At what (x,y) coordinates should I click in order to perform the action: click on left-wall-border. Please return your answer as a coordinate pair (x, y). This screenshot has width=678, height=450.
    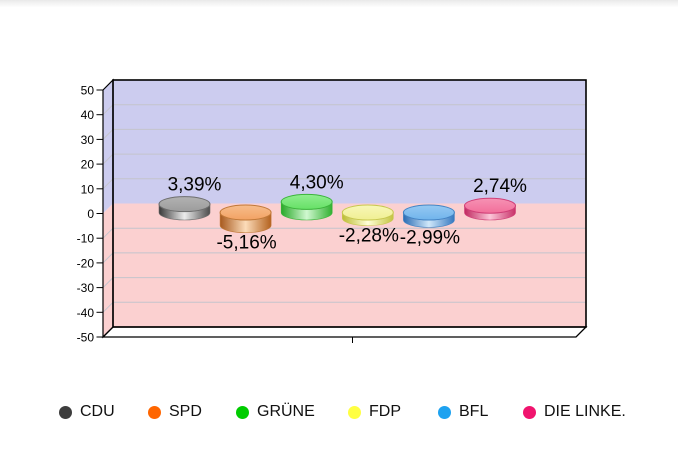
    Looking at the image, I should click on (108, 208).